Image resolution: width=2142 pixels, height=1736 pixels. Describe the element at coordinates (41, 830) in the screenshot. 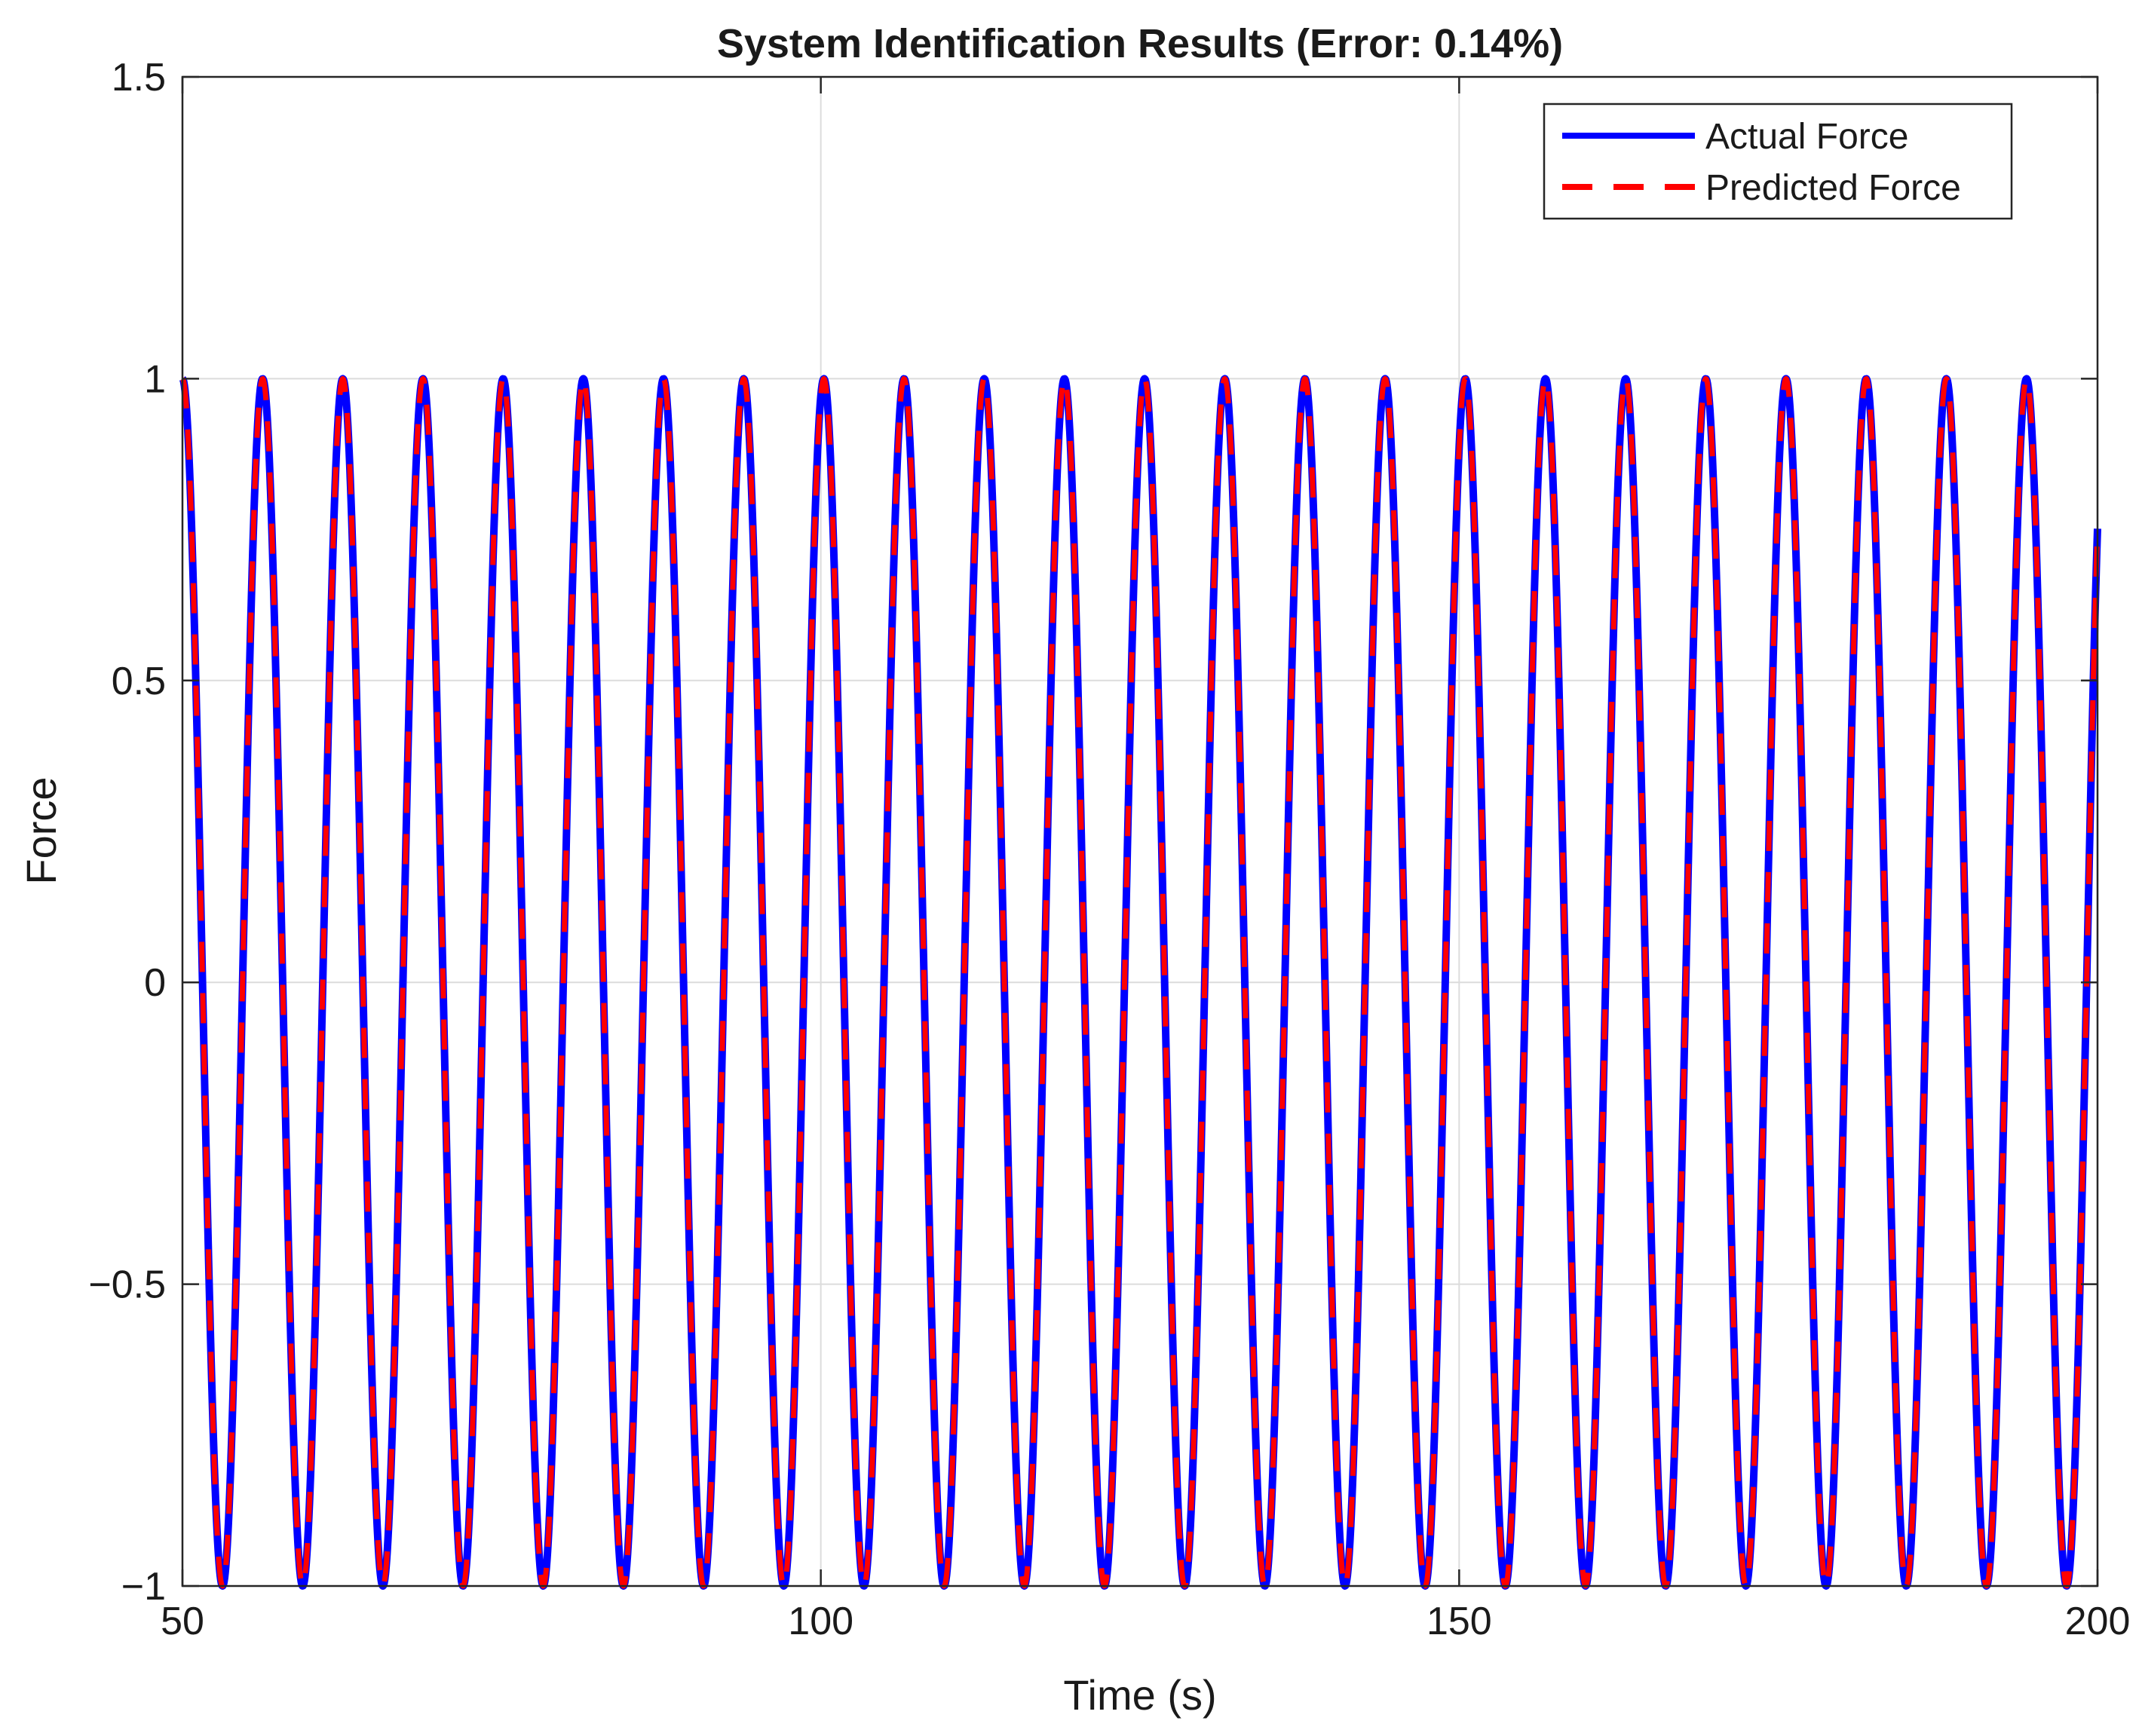

I see `y-axis-label: Force` at that location.